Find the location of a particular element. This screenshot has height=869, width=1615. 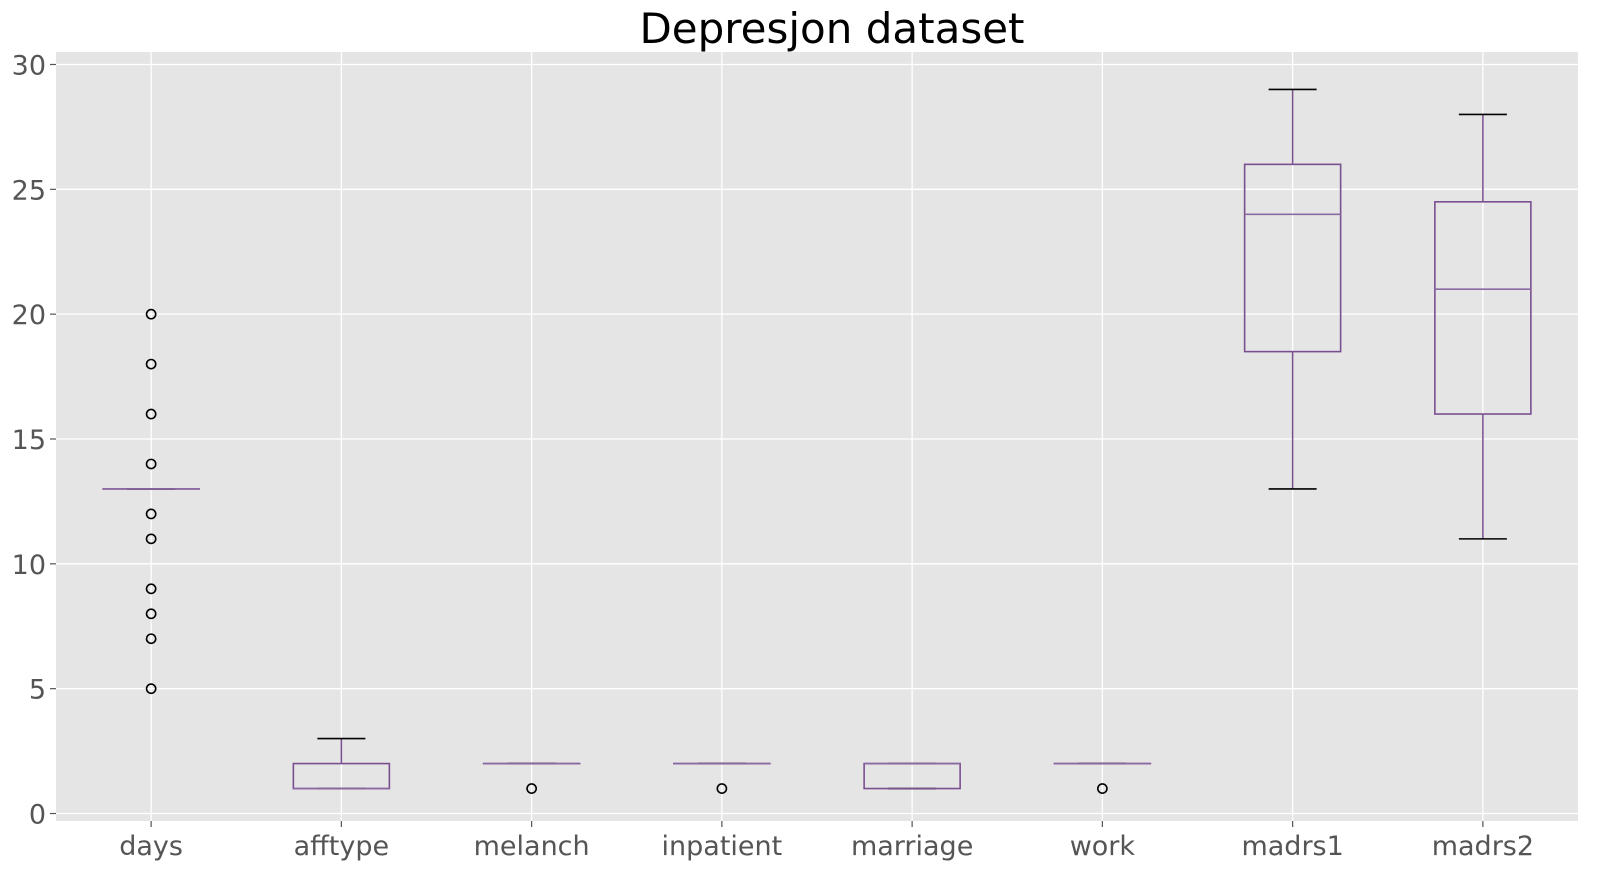

y-tick-label: 15 is located at coordinates (29, 440).